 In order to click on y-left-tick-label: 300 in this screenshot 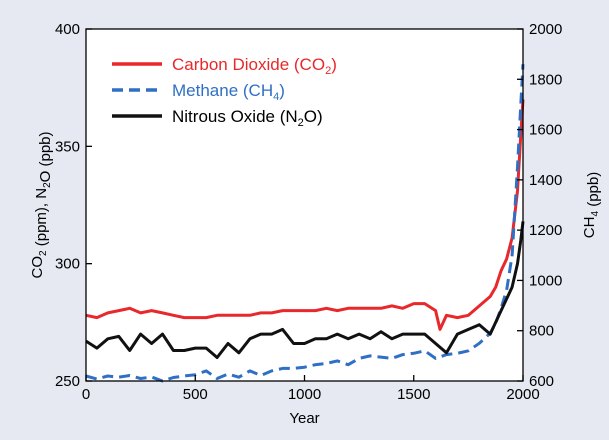, I will do `click(67, 264)`.